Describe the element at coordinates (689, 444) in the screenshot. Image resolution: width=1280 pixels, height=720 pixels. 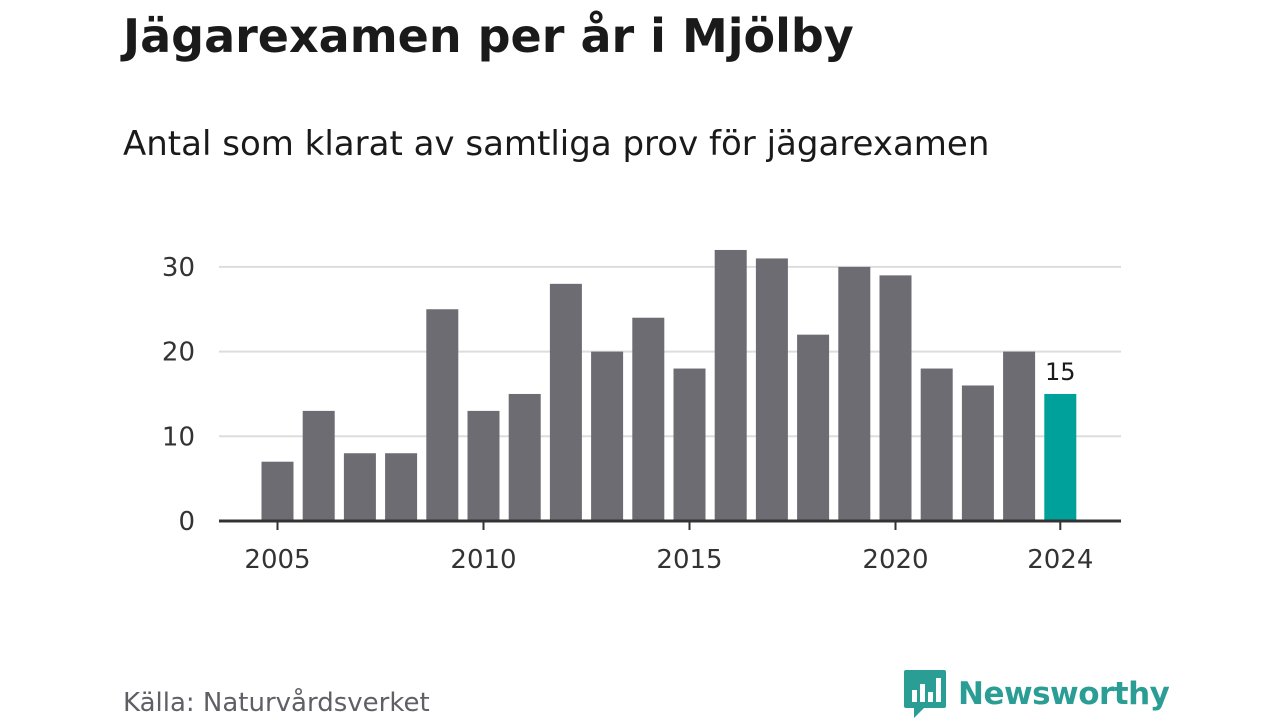
I see `bar-2015` at that location.